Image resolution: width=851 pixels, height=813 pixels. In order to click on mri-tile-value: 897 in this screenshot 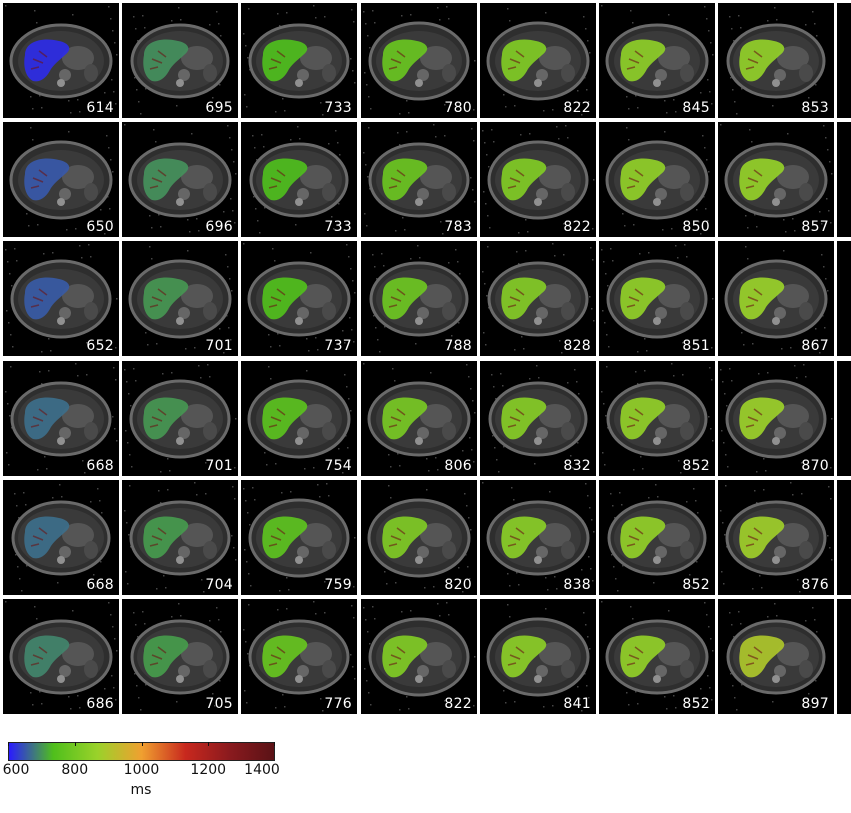, I will do `click(815, 704)`.